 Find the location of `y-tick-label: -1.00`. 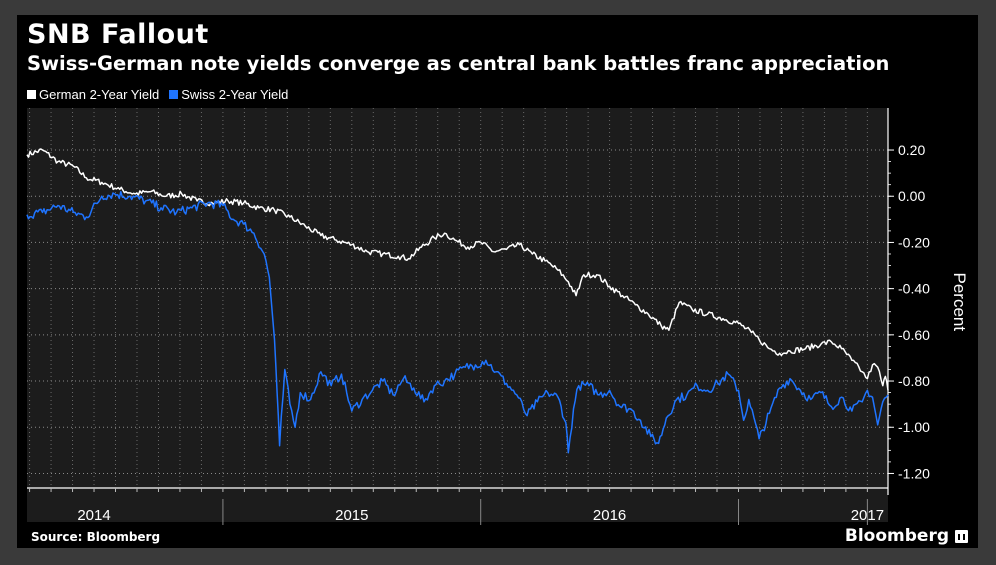

y-tick-label: -1.00 is located at coordinates (914, 427).